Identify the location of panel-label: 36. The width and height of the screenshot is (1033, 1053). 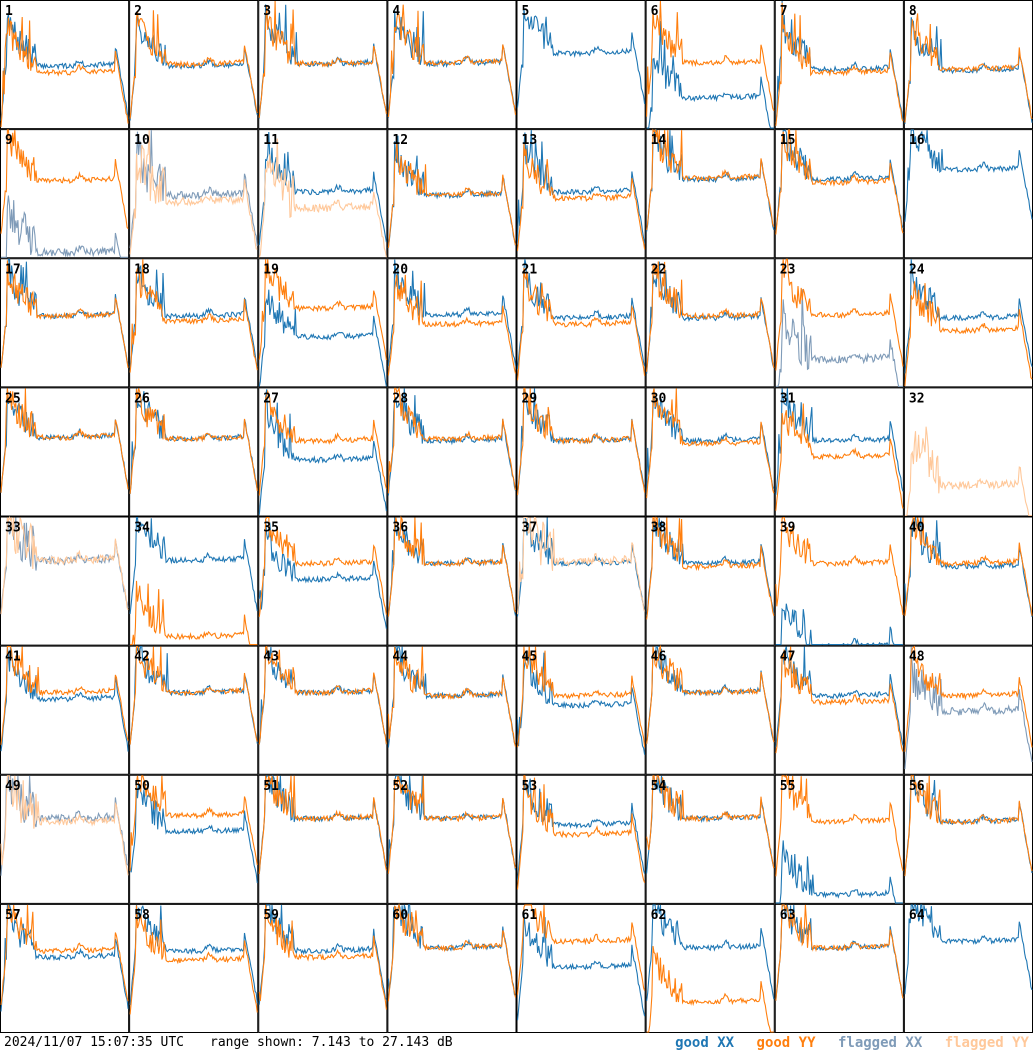
(400, 528).